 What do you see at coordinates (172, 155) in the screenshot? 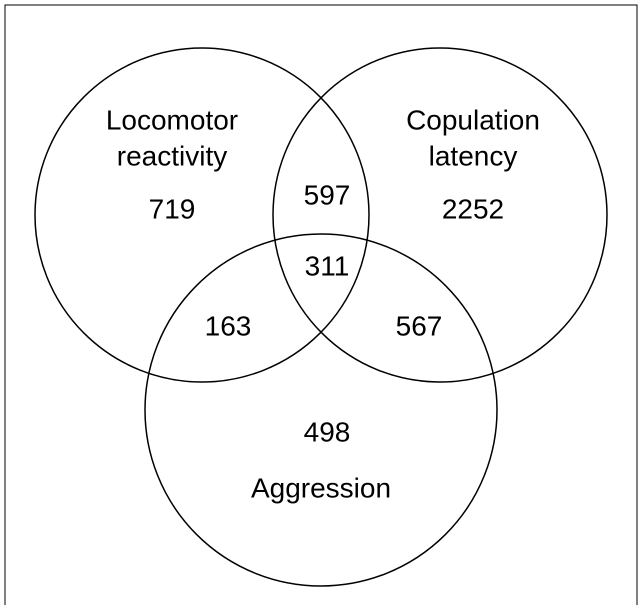
I see `set-label: reactivity` at bounding box center [172, 155].